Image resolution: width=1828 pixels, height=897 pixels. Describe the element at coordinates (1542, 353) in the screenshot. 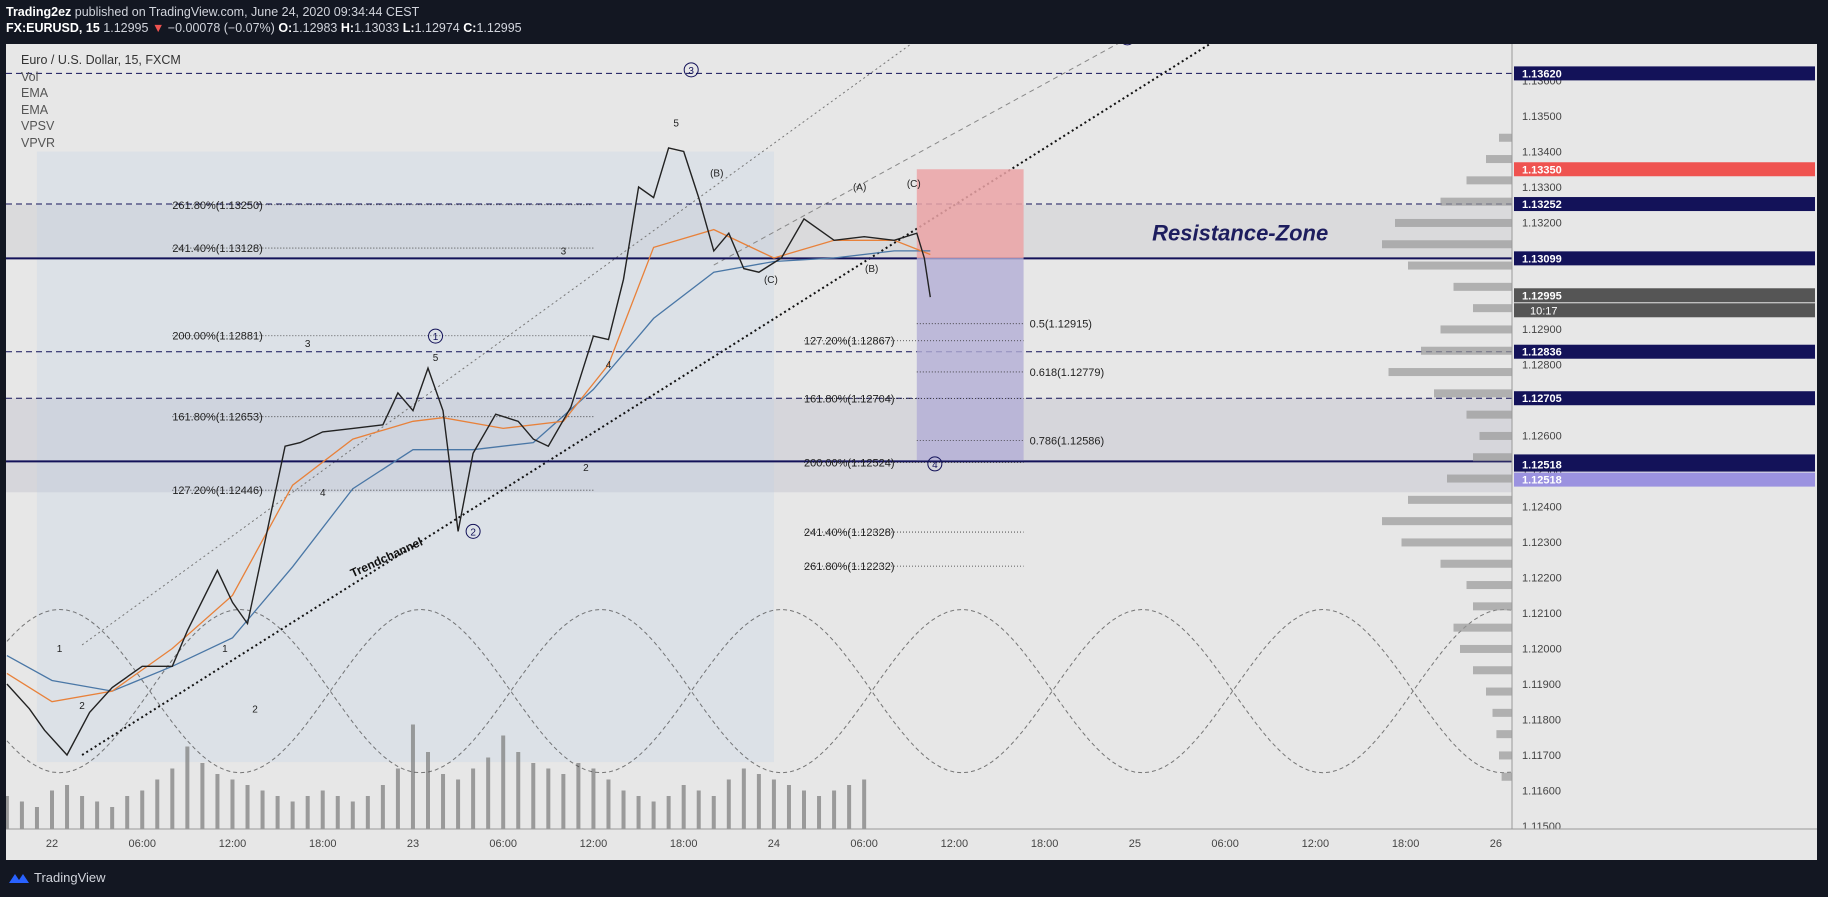

I see `price-tag-label: 1.12836` at that location.